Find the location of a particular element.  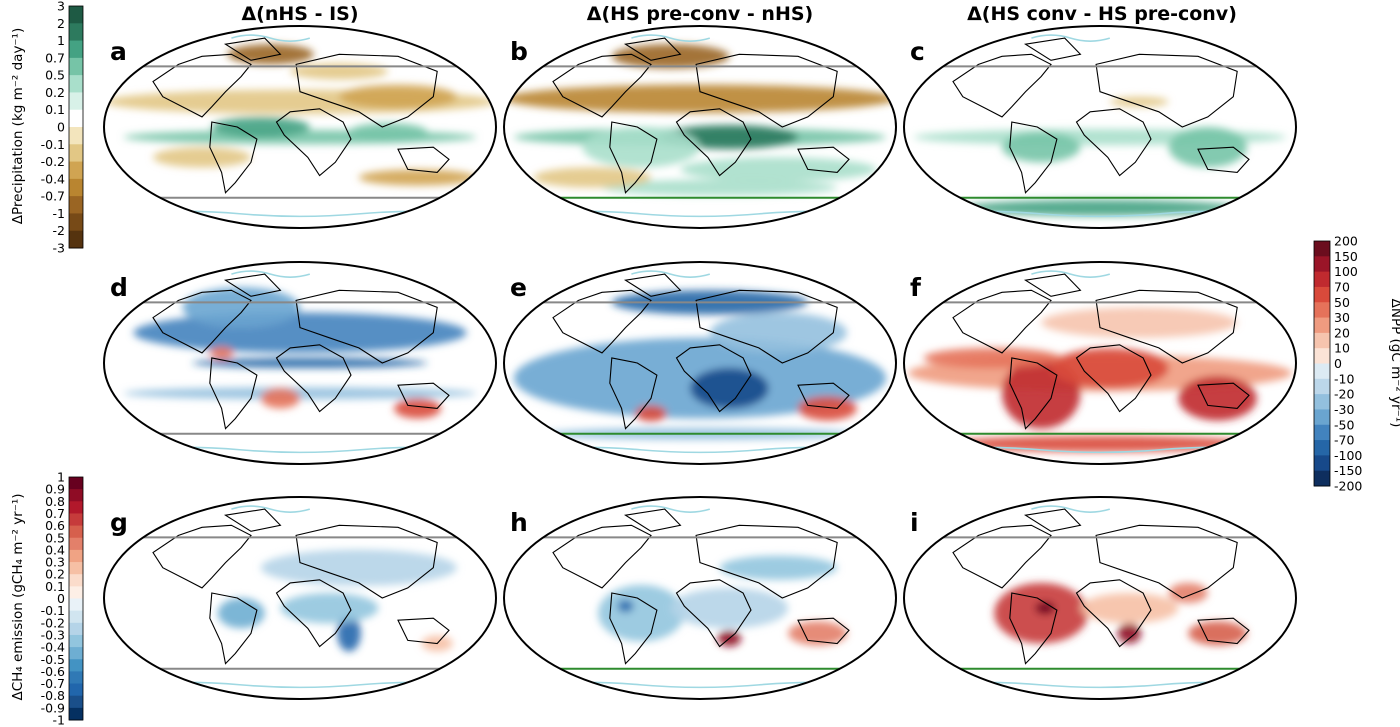

colorbar-tick-label: 100 is located at coordinates (1346, 271).